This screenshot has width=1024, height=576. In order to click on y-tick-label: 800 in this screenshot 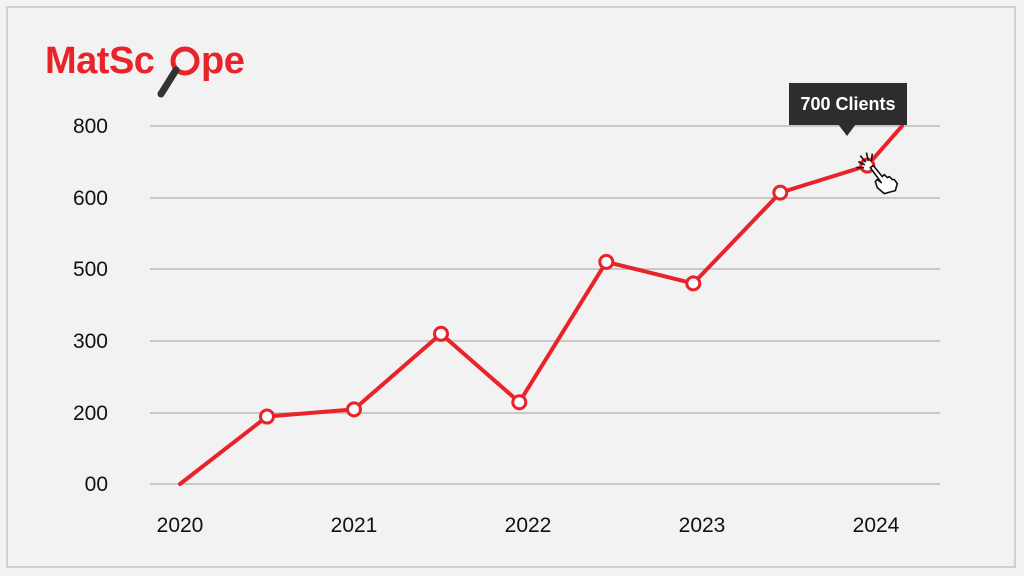, I will do `click(90, 126)`.